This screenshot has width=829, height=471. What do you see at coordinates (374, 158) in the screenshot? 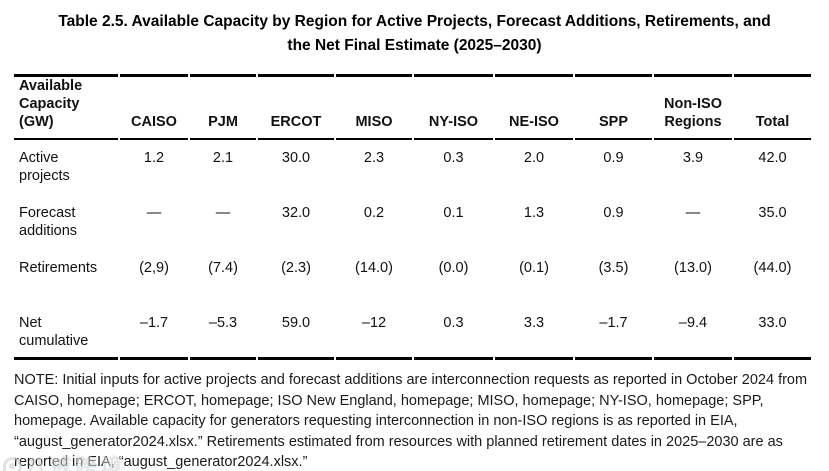
I see `table-cell: 2.3` at bounding box center [374, 158].